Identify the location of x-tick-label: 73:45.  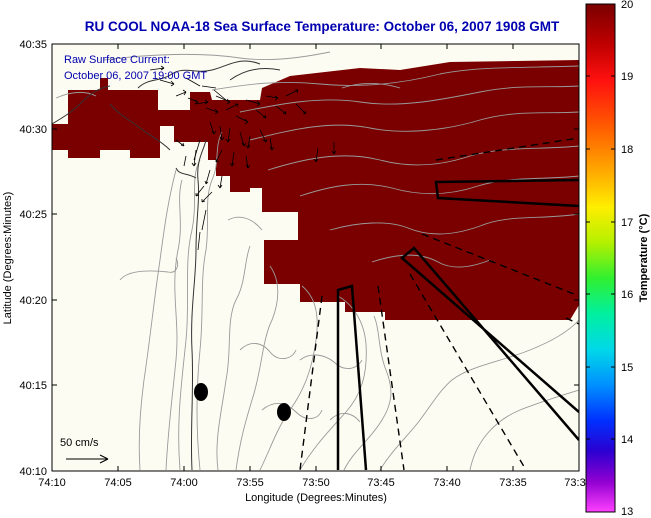
(381, 483).